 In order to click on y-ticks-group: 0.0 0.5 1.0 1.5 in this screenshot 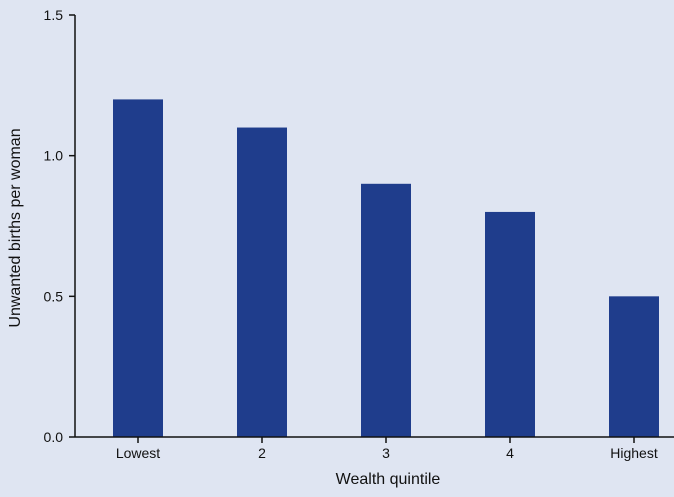, I will do `click(59, 226)`.